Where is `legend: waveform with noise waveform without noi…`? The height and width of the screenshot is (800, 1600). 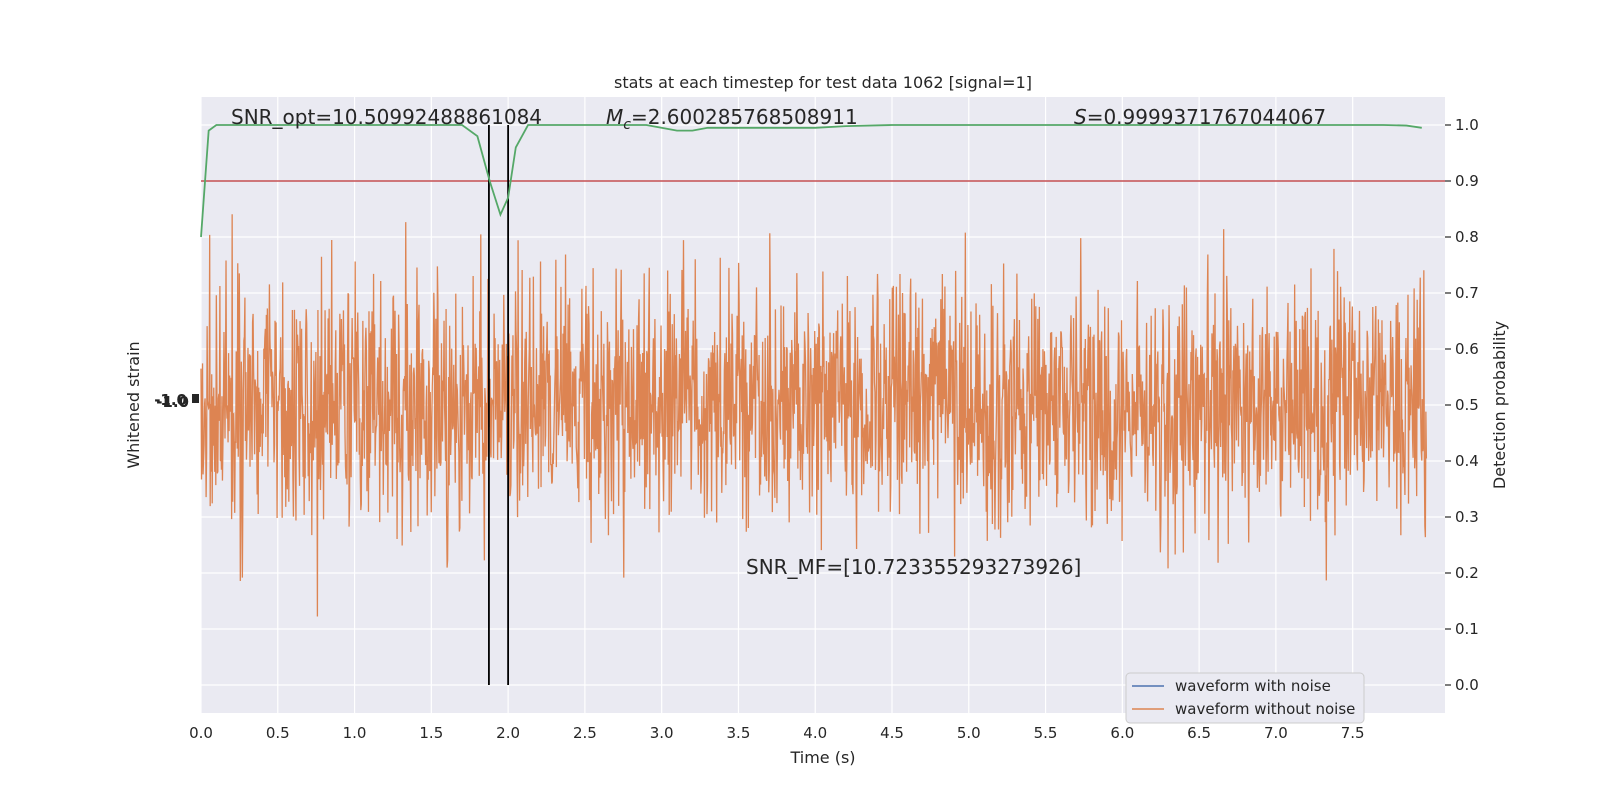 legend: waveform with noise waveform without noi… is located at coordinates (1245, 698).